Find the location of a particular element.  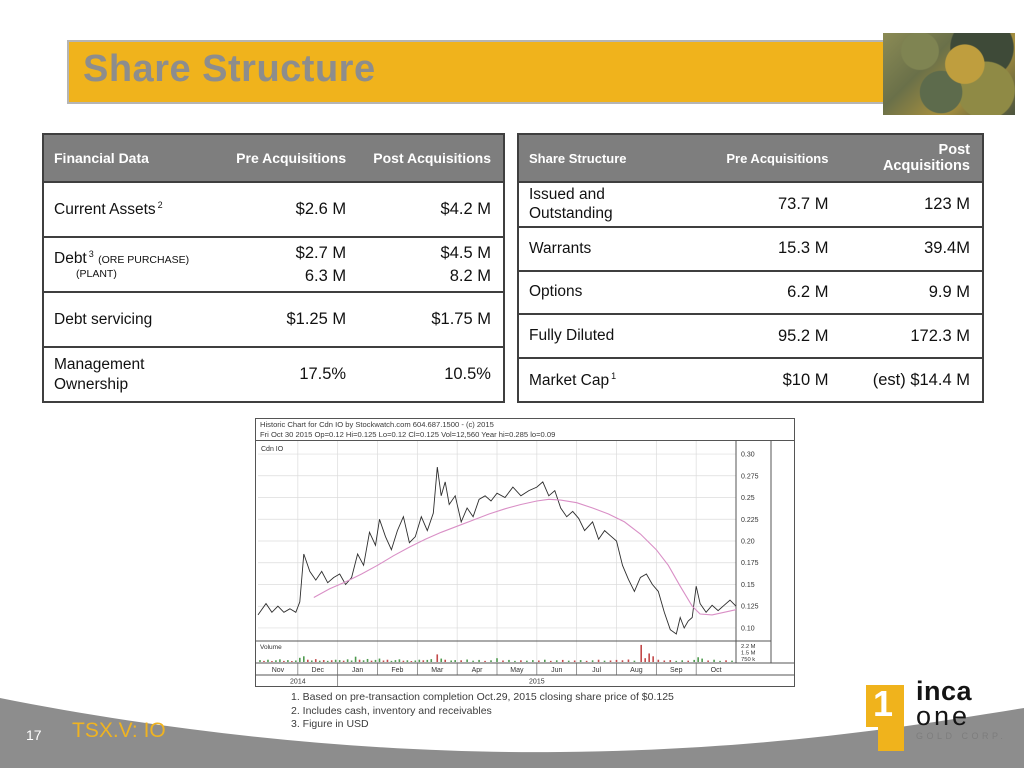

footnote-ref: 1 is located at coordinates (614, 375).